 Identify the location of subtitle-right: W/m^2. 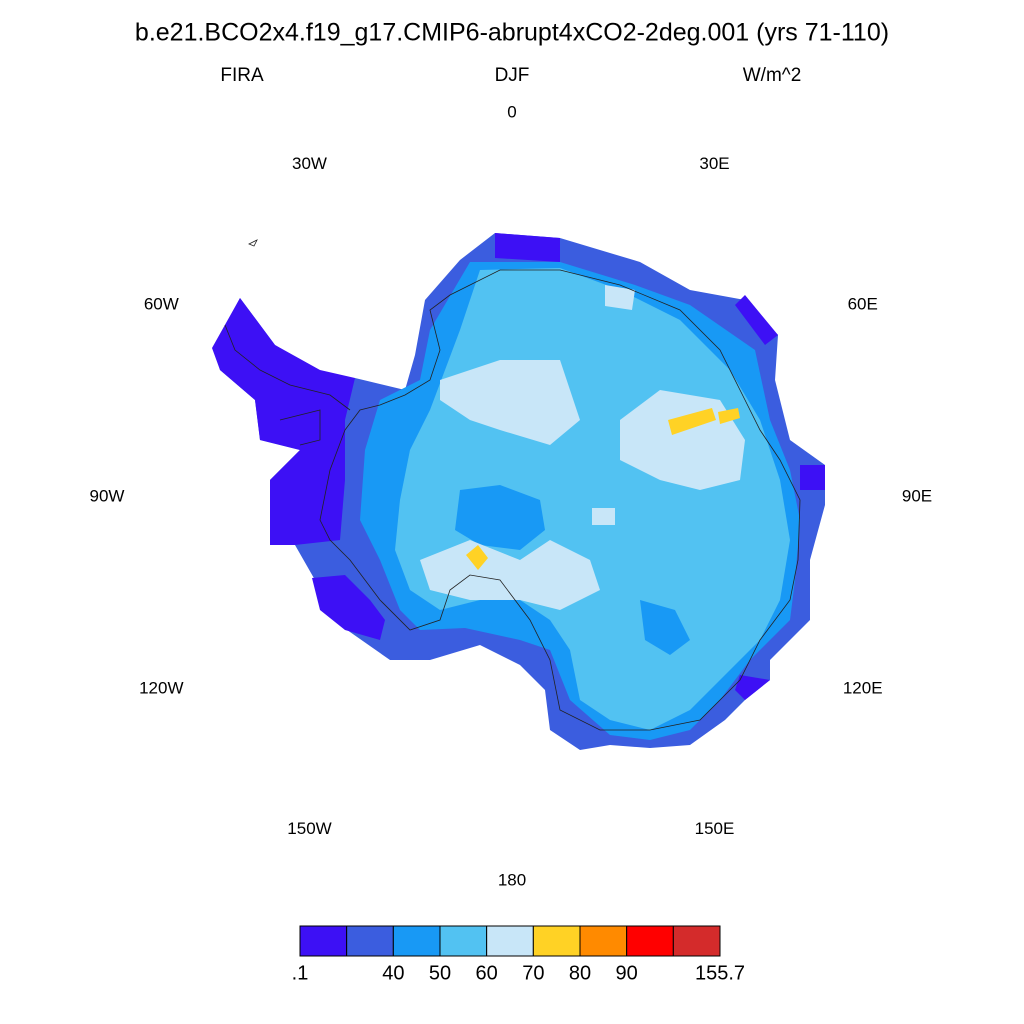
(772, 75).